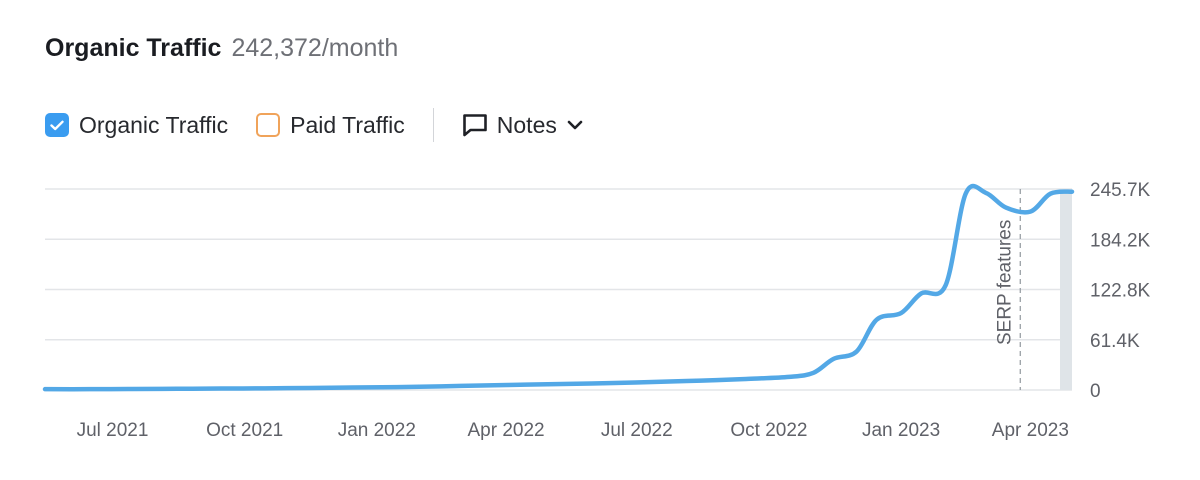 The height and width of the screenshot is (480, 1200). Describe the element at coordinates (154, 124) in the screenshot. I see `organic-traffic-label: Organic Traffic` at that location.